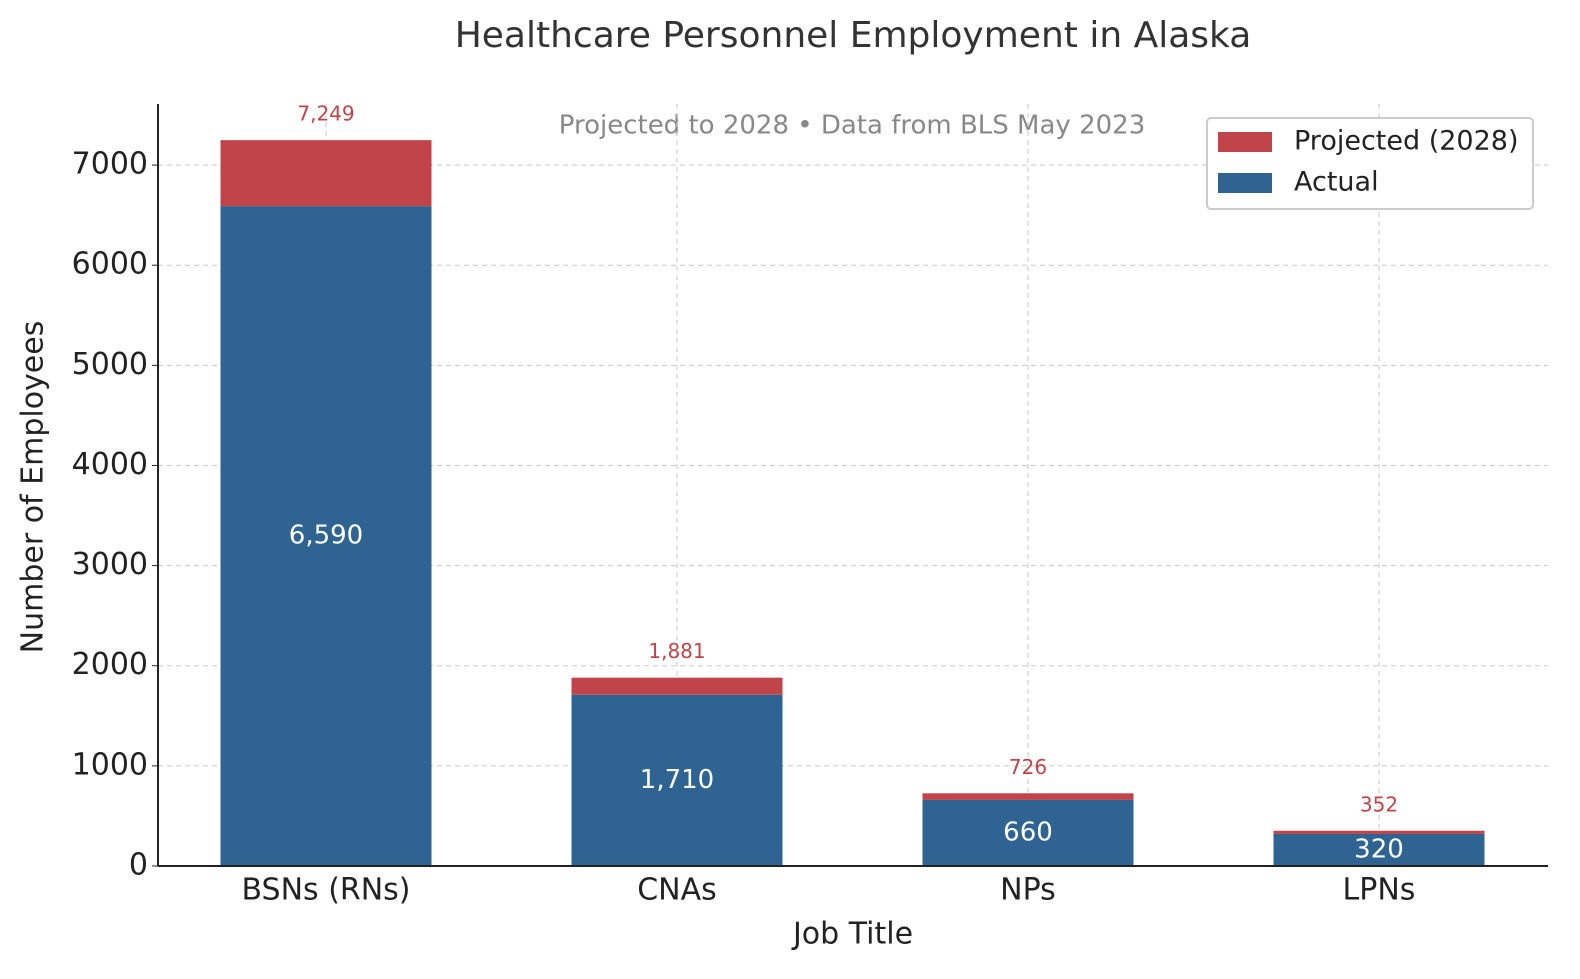  What do you see at coordinates (110, 764) in the screenshot?
I see `y-tick-label: 1000` at bounding box center [110, 764].